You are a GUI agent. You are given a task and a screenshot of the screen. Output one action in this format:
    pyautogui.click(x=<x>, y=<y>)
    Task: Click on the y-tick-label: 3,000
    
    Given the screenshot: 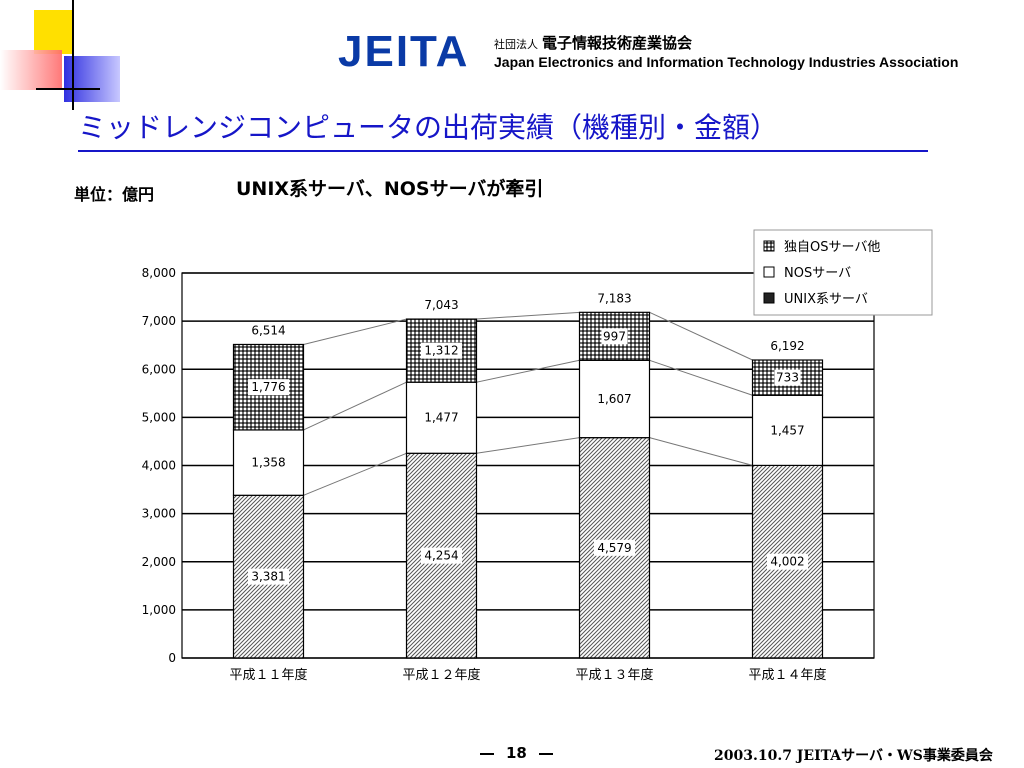 What is the action you would take?
    pyautogui.click(x=159, y=514)
    